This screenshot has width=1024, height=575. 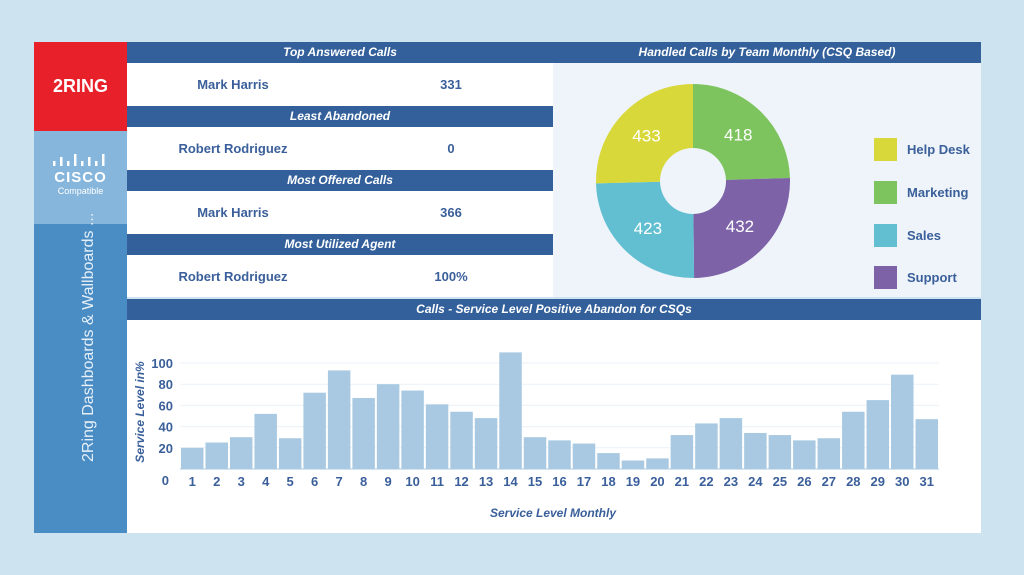 I want to click on y-tick-label: 0, so click(x=165, y=480).